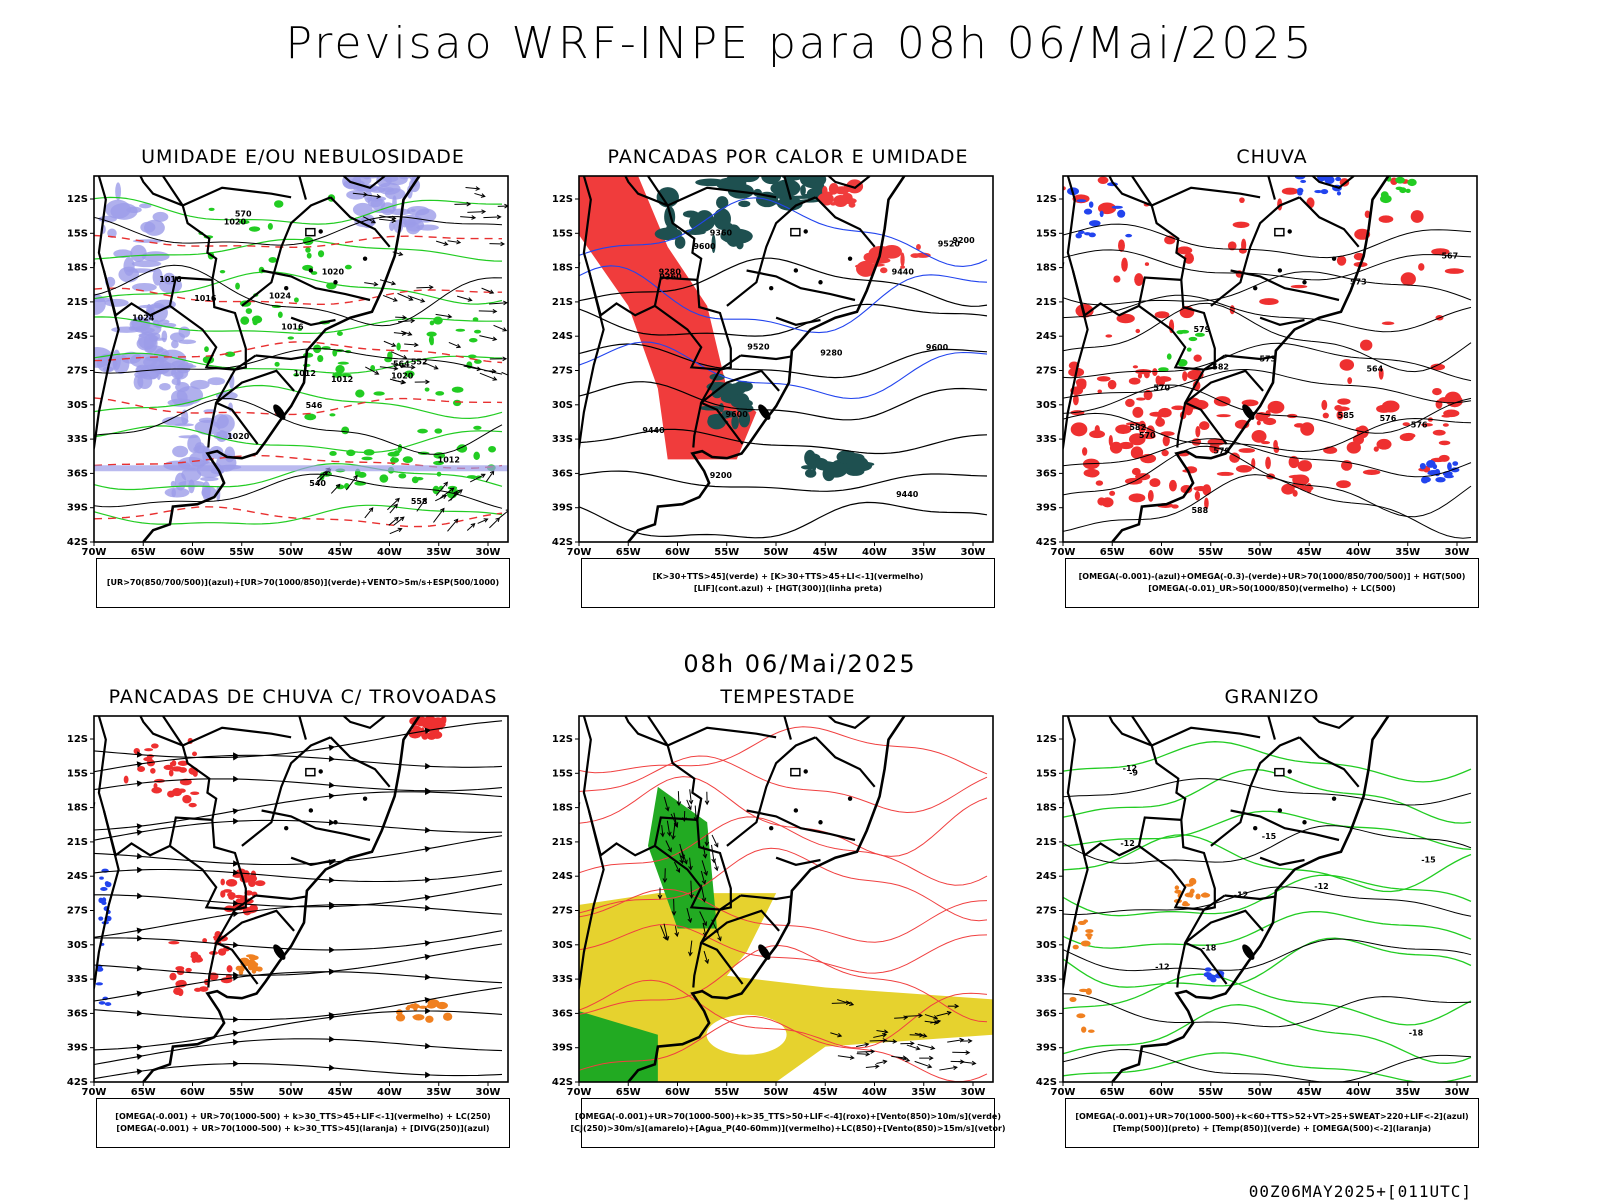  Describe the element at coordinates (1046, 233) in the screenshot. I see `lat-tick-label: 15S` at that location.